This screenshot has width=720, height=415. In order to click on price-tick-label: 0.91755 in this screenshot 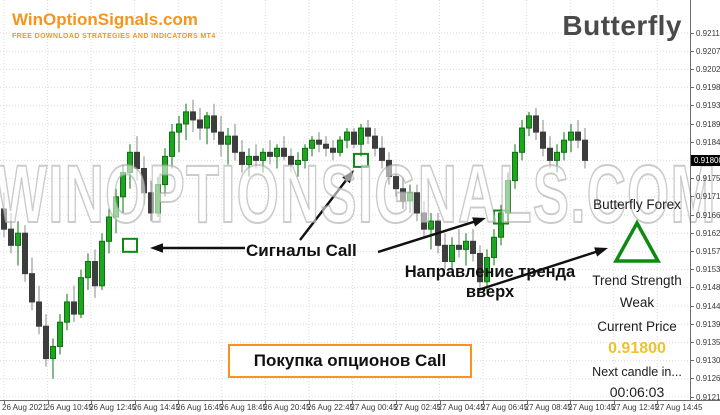, I will do `click(705, 178)`.